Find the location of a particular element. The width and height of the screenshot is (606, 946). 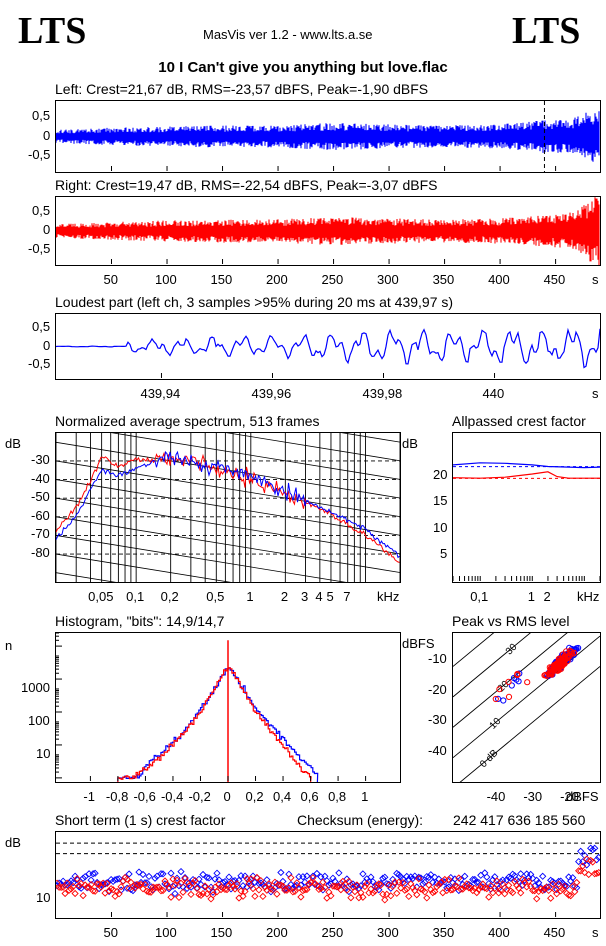

loudest-part-ytick: -0,5 is located at coordinates (39, 363).